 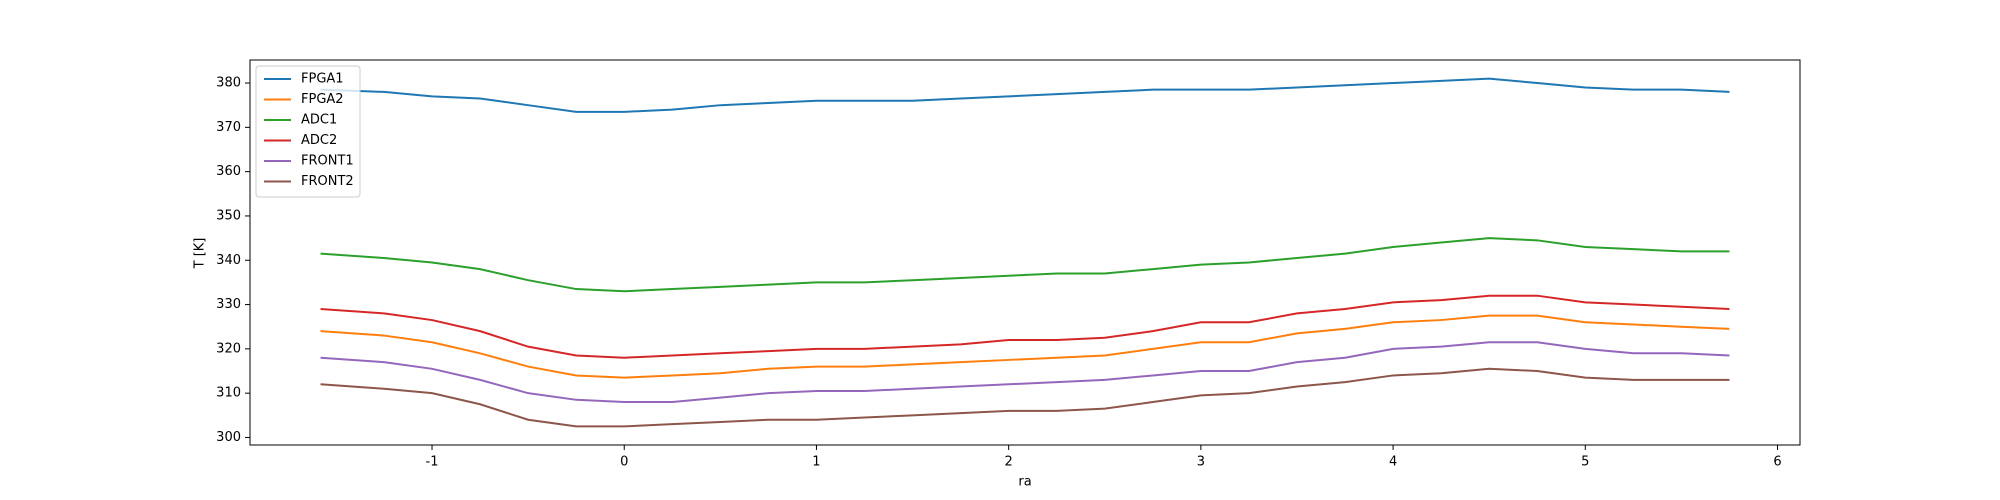 What do you see at coordinates (228, 393) in the screenshot?
I see `y-tick-label: 310` at bounding box center [228, 393].